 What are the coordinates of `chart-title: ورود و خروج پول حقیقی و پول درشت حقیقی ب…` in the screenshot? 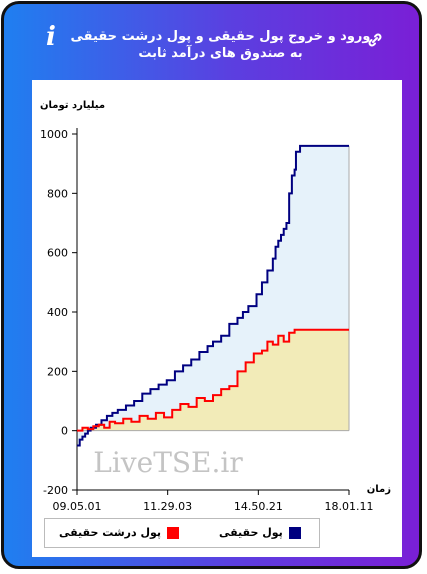 It's located at (220, 45).